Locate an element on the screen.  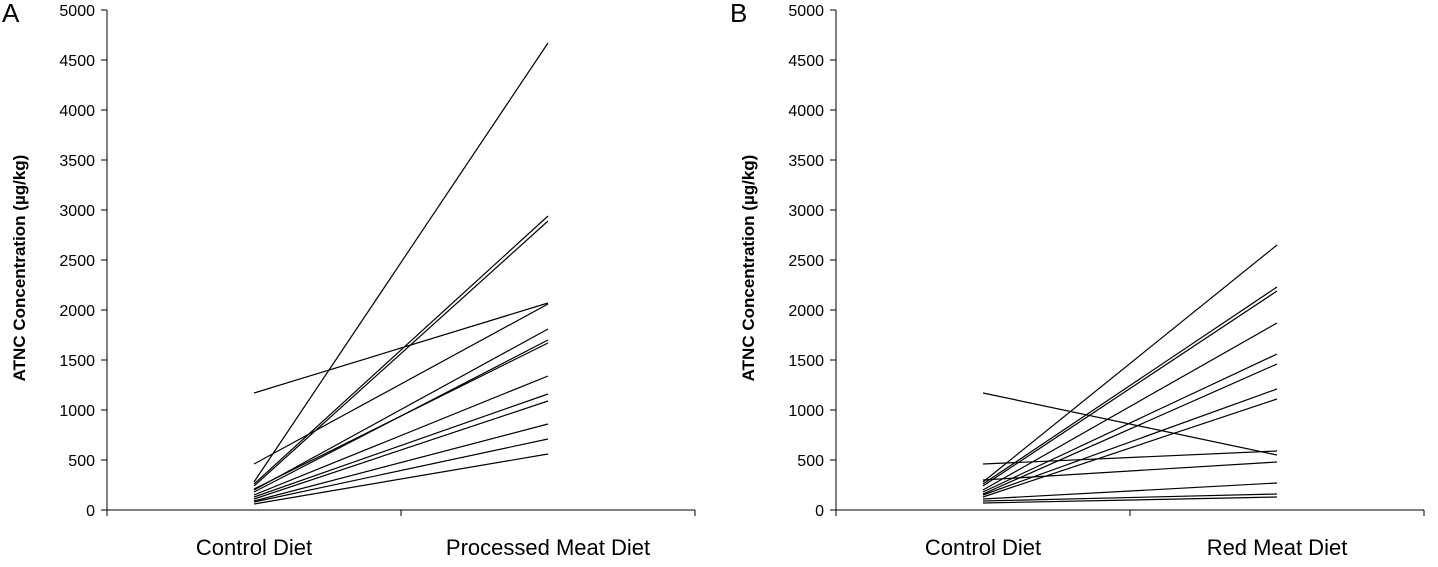
panel-label: B is located at coordinates (738, 14).